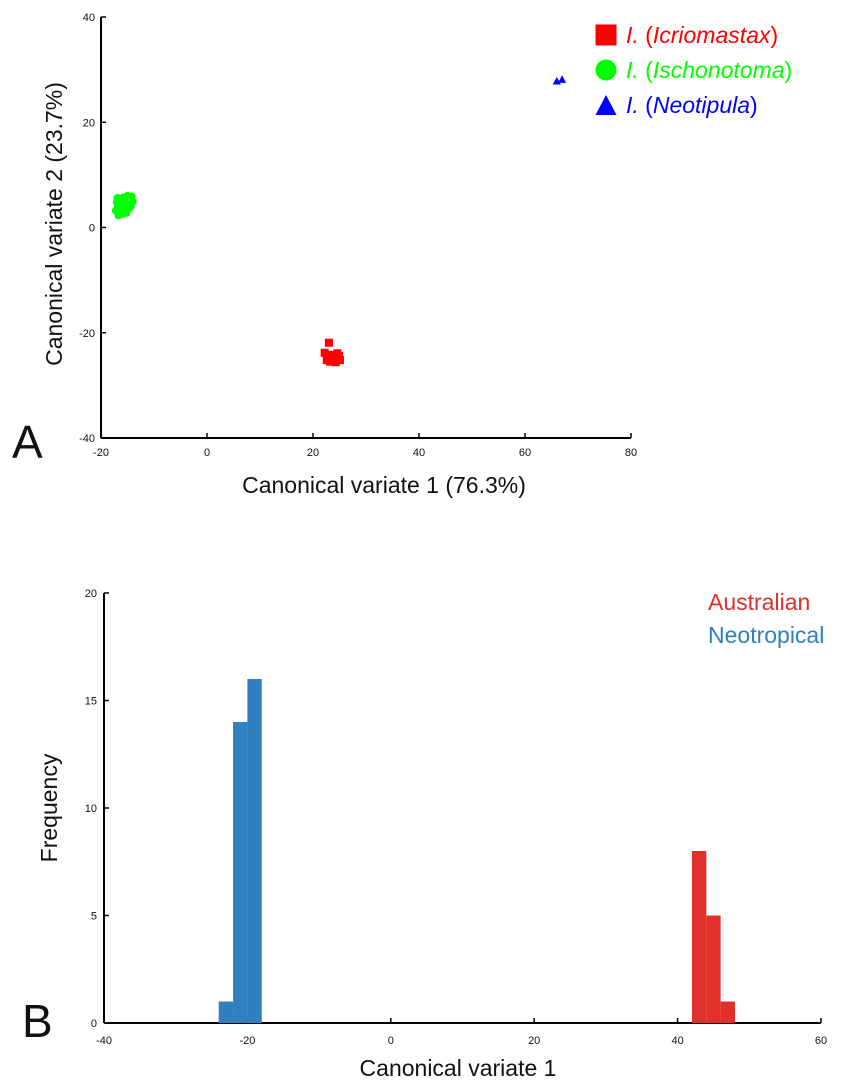 This screenshot has height=1082, width=846. Describe the element at coordinates (701, 105) in the screenshot. I see `legend-label-subgenus: Neotipula` at that location.